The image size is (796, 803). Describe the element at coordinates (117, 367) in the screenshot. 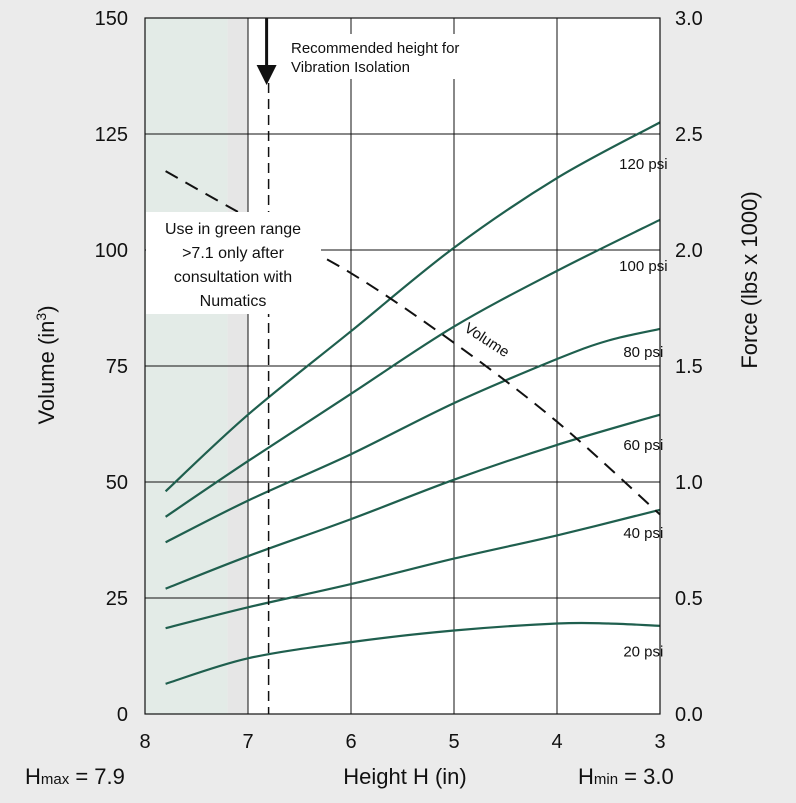

I see `y-left-tick-label: 75` at that location.